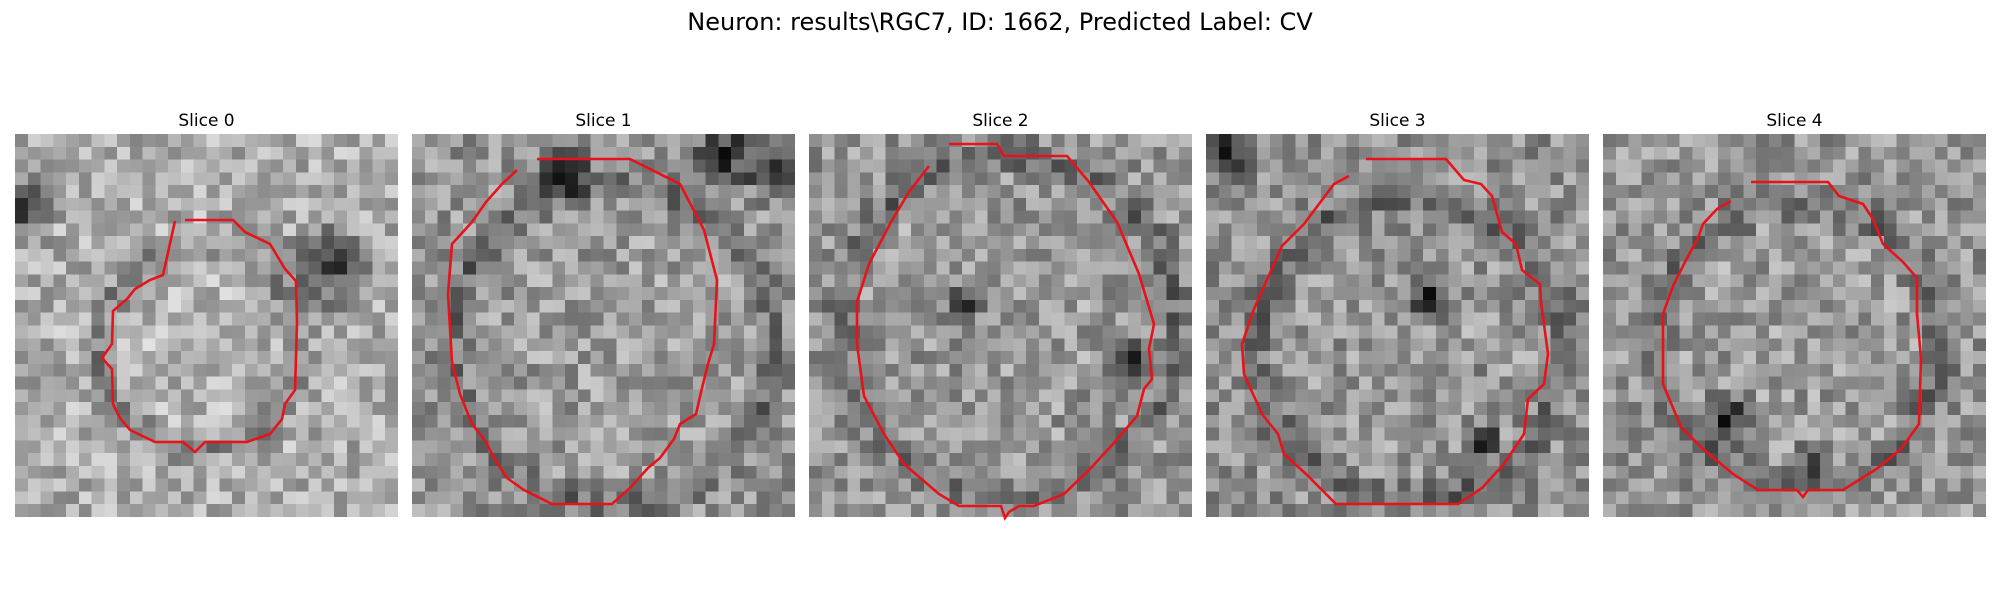  Describe the element at coordinates (1794, 121) in the screenshot. I see `slice-title: Slice 4` at that location.